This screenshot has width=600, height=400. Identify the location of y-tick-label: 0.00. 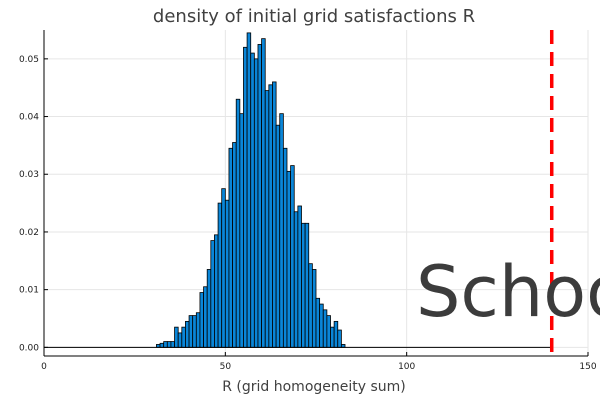
(29, 348).